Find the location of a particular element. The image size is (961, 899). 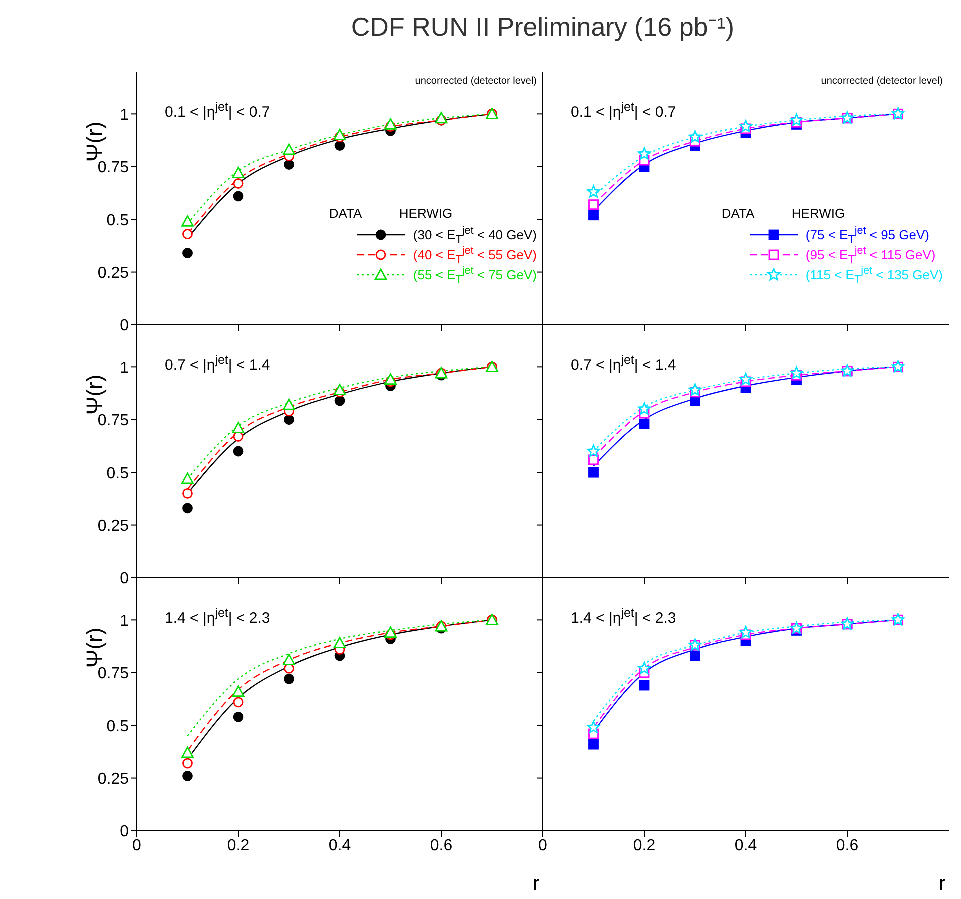

legend-label: (95 < E$_{T}$$^{jet}$ < 115 GeV) is located at coordinates (871, 255).